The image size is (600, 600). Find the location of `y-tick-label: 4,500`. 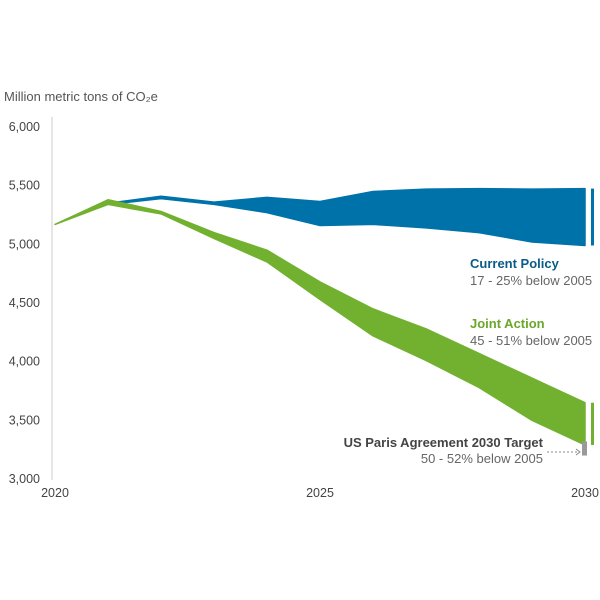

y-tick-label: 4,500 is located at coordinates (24, 303).